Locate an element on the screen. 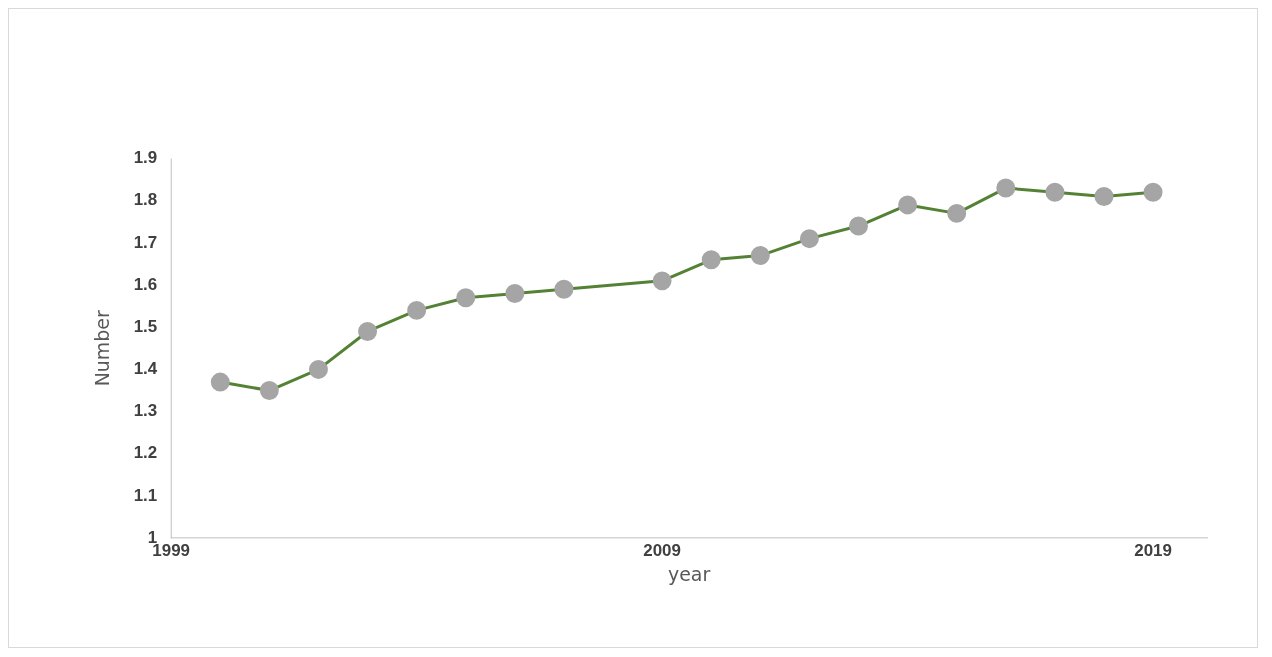 This screenshot has height=657, width=1272. y-tick-label: 1.3 is located at coordinates (145, 411).